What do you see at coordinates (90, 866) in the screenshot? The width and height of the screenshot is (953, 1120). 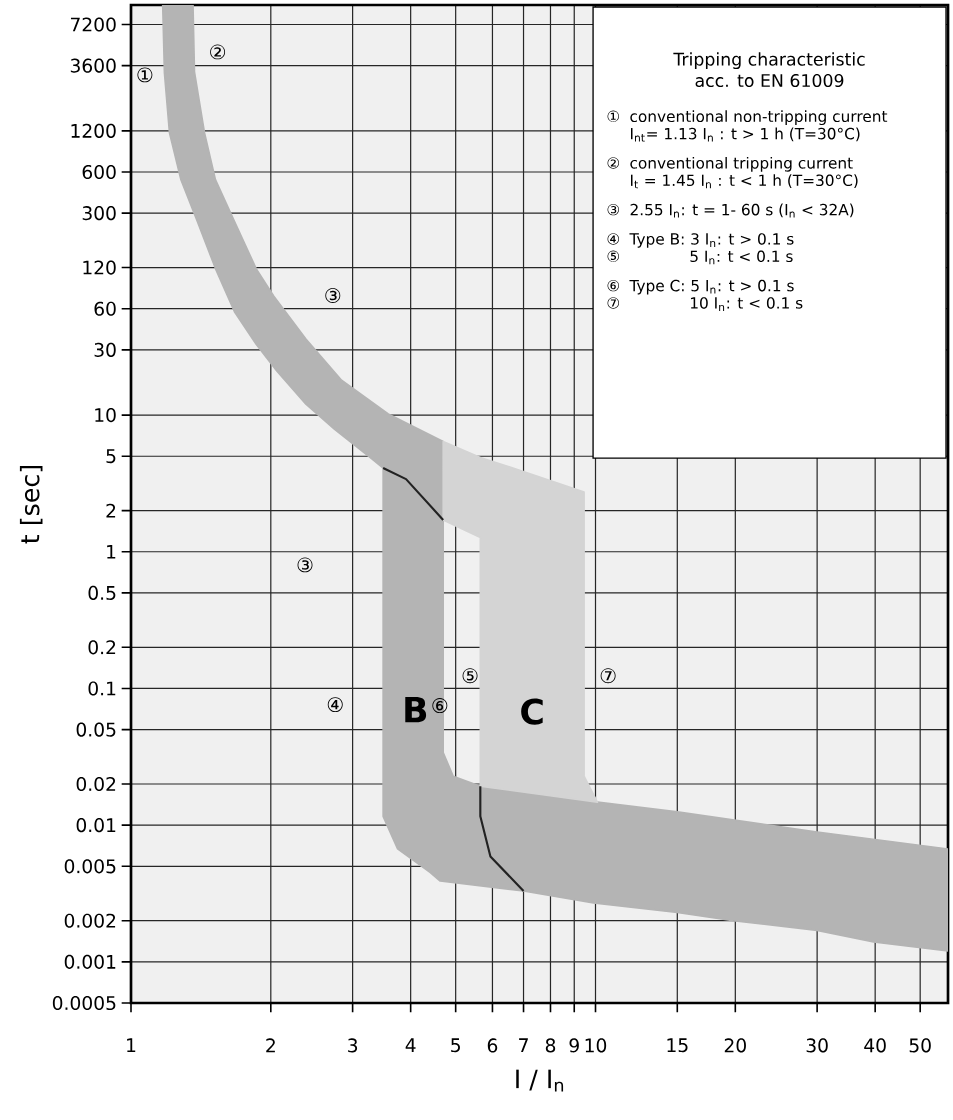 I see `y-tick-label: 0.005` at bounding box center [90, 866].